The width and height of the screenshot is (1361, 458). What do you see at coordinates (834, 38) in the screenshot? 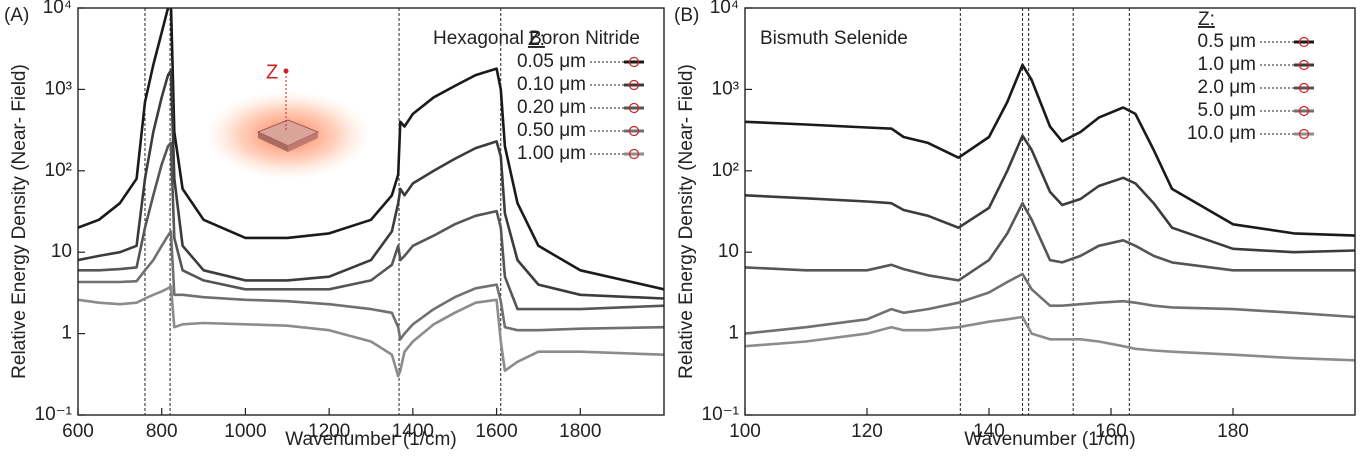
I see `annotation: Bismuth Selenide` at bounding box center [834, 38].